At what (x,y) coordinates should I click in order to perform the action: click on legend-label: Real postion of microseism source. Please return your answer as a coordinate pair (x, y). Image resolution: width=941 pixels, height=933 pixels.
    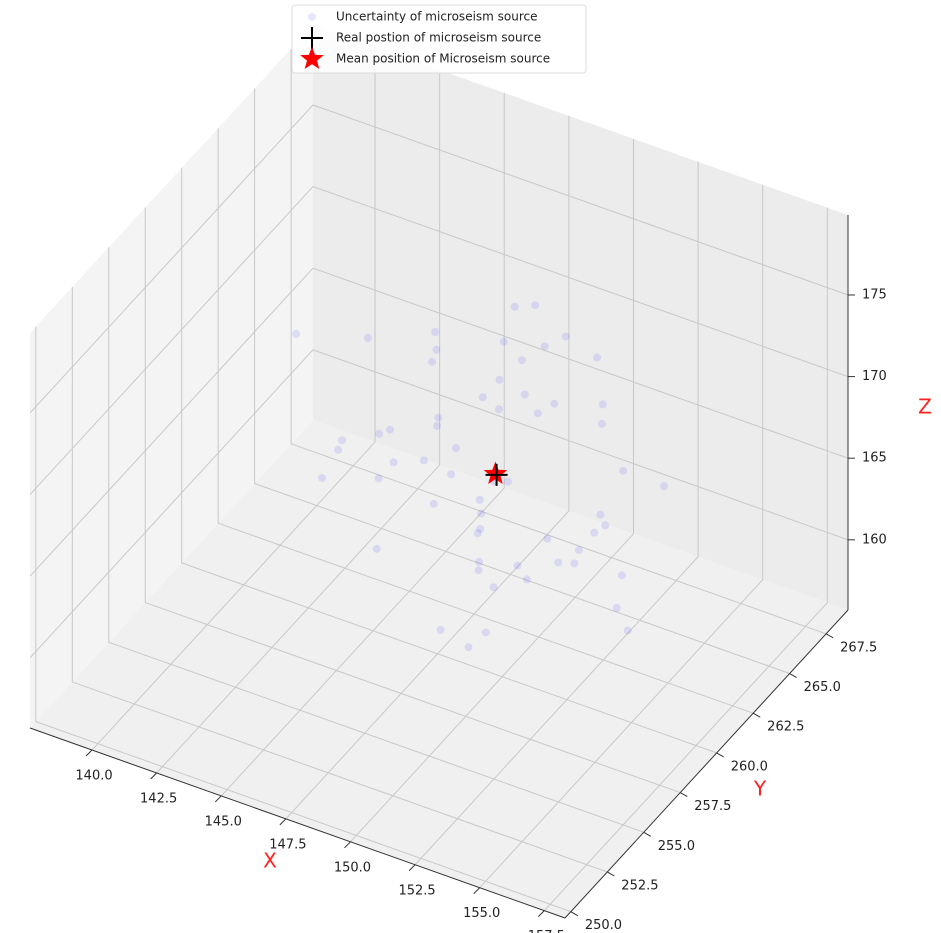
    Looking at the image, I should click on (438, 38).